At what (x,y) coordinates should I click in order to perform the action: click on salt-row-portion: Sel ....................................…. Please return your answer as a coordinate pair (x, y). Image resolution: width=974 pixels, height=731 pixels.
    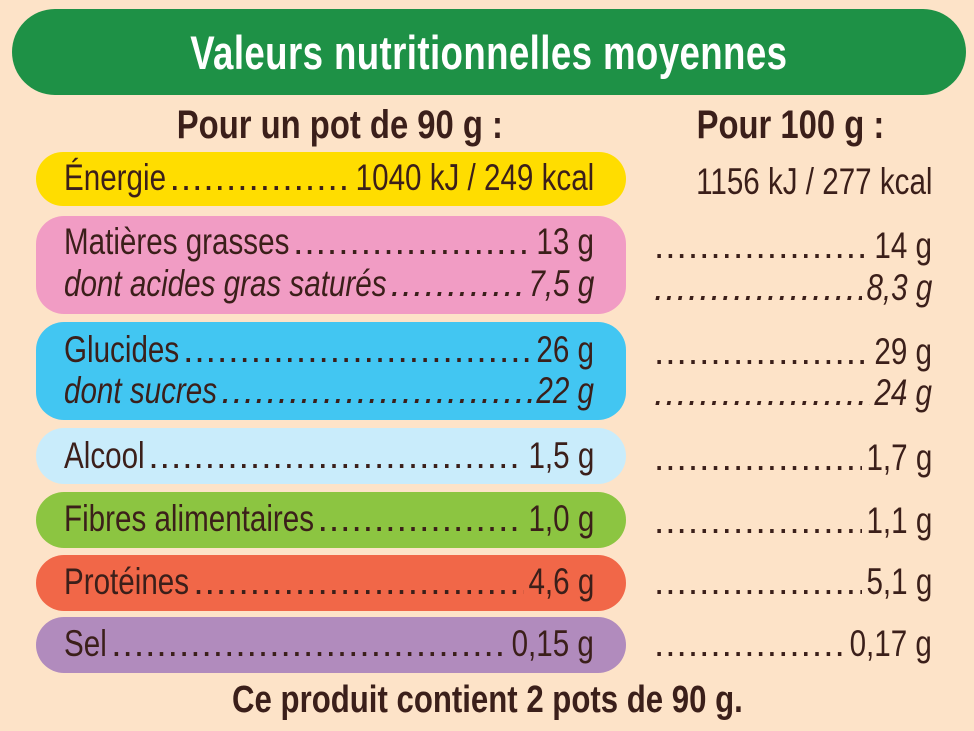
    Looking at the image, I should click on (329, 644).